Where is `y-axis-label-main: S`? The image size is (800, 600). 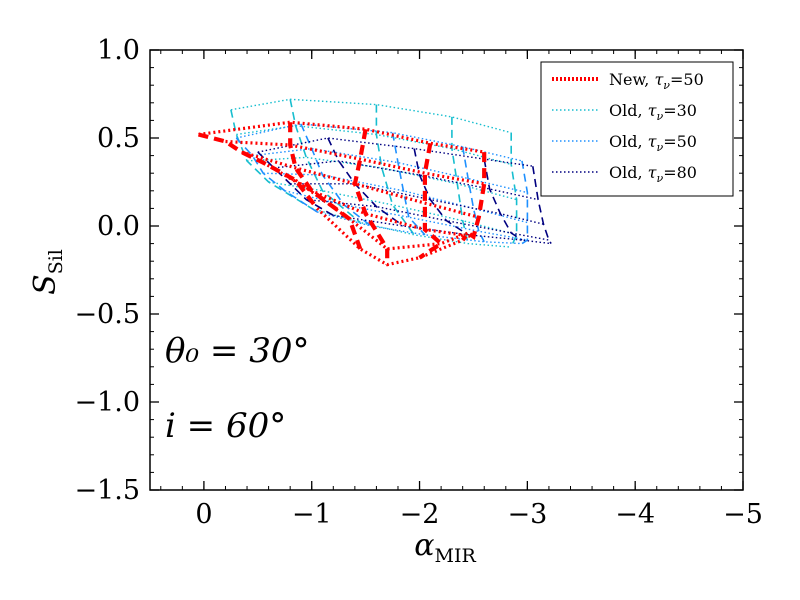
y-axis-label-main: S is located at coordinates (45, 284).